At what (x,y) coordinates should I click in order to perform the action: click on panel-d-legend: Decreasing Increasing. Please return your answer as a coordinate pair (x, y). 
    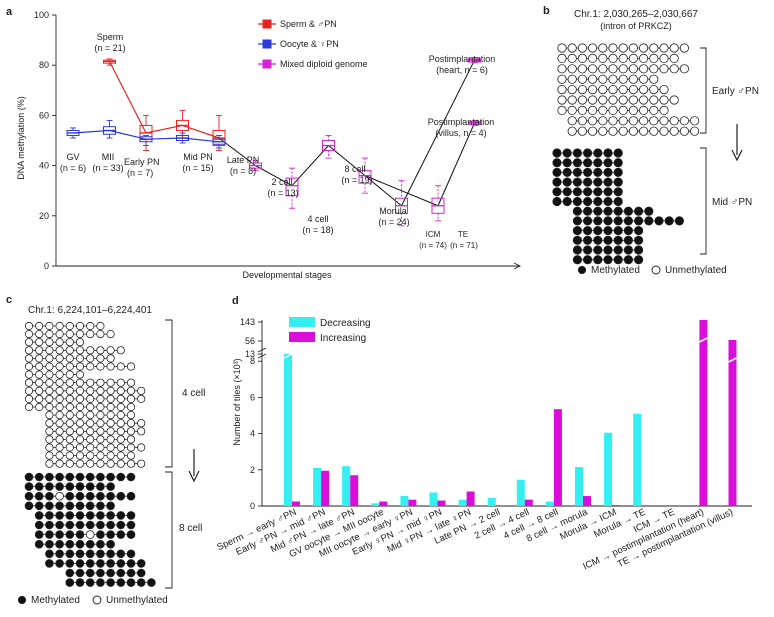
    Looking at the image, I should click on (330, 330).